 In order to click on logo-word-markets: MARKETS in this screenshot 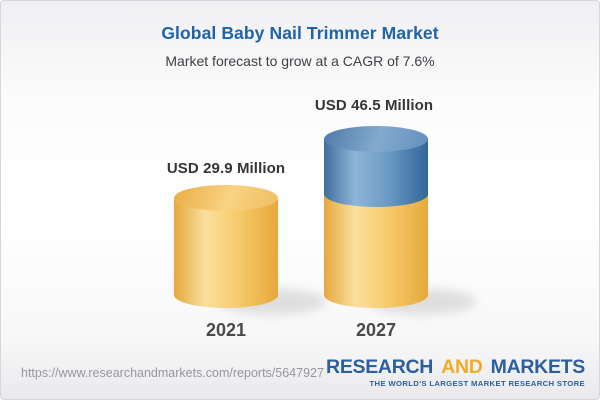, I will do `click(538, 367)`.